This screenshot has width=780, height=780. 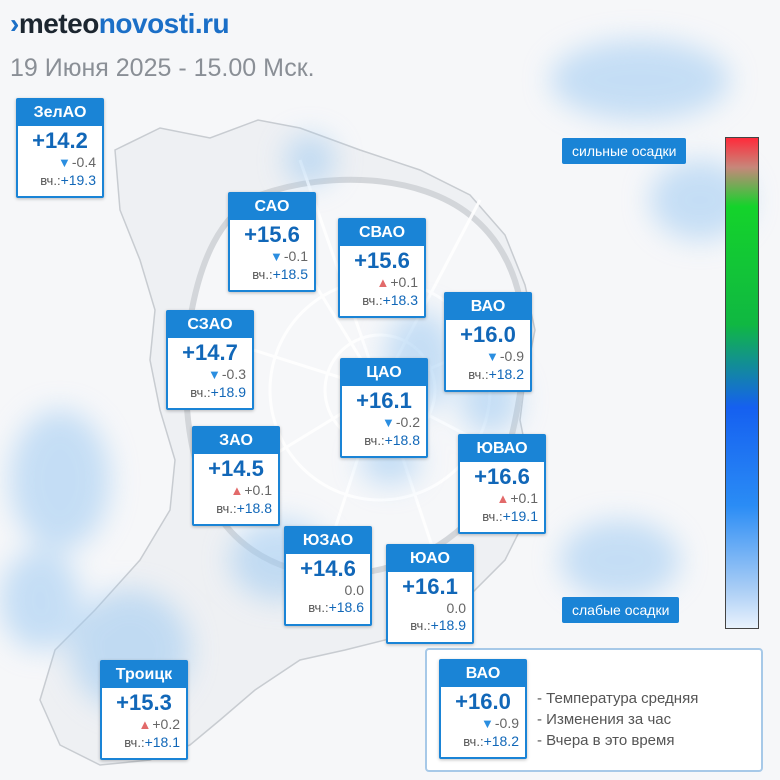 I want to click on district-yesterday: вч.:+18.1, so click(x=152, y=742).